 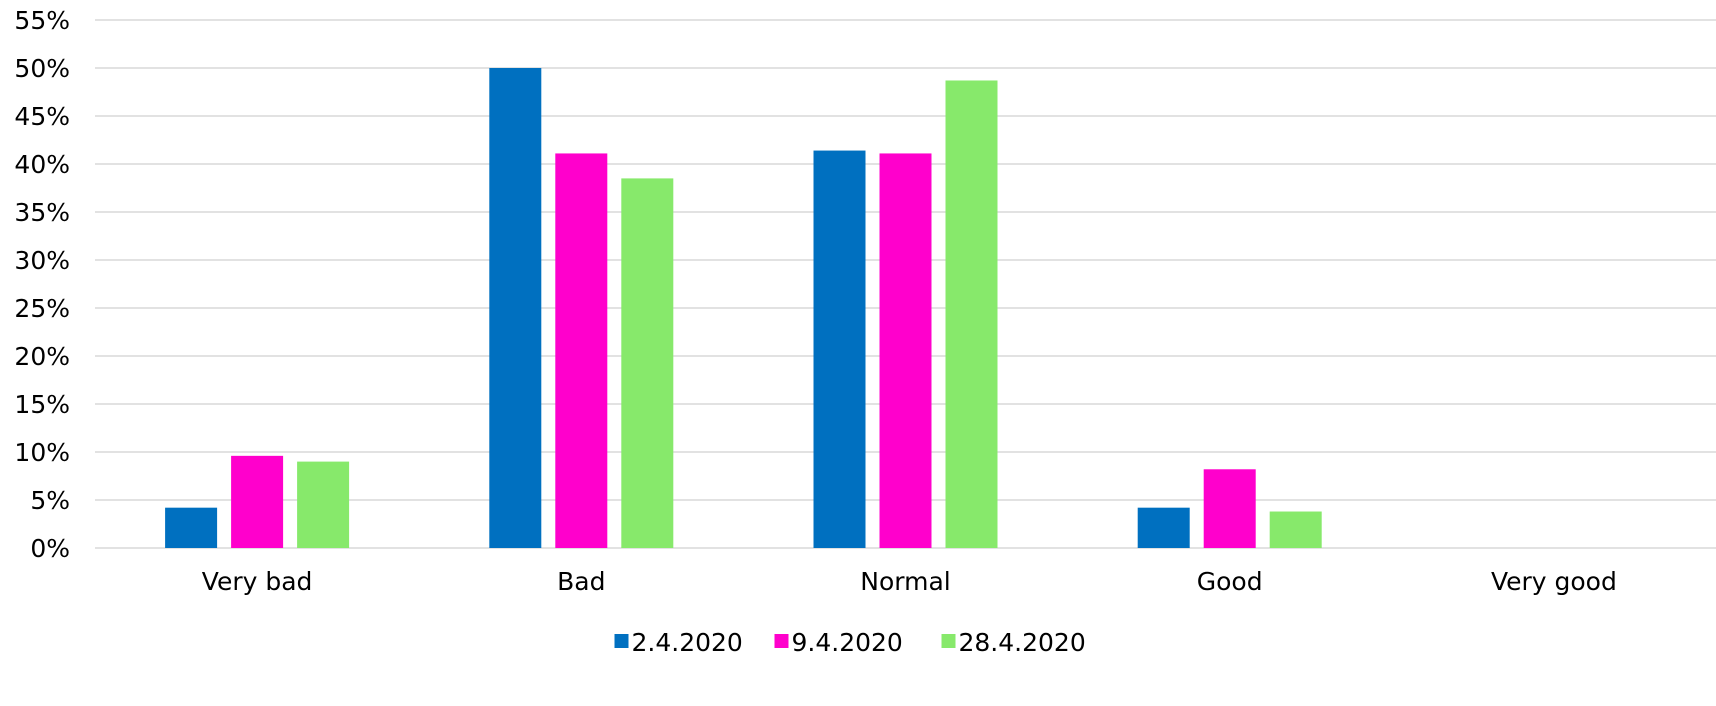 What do you see at coordinates (839, 349) in the screenshot?
I see `bar-normal-2.4.2020` at bounding box center [839, 349].